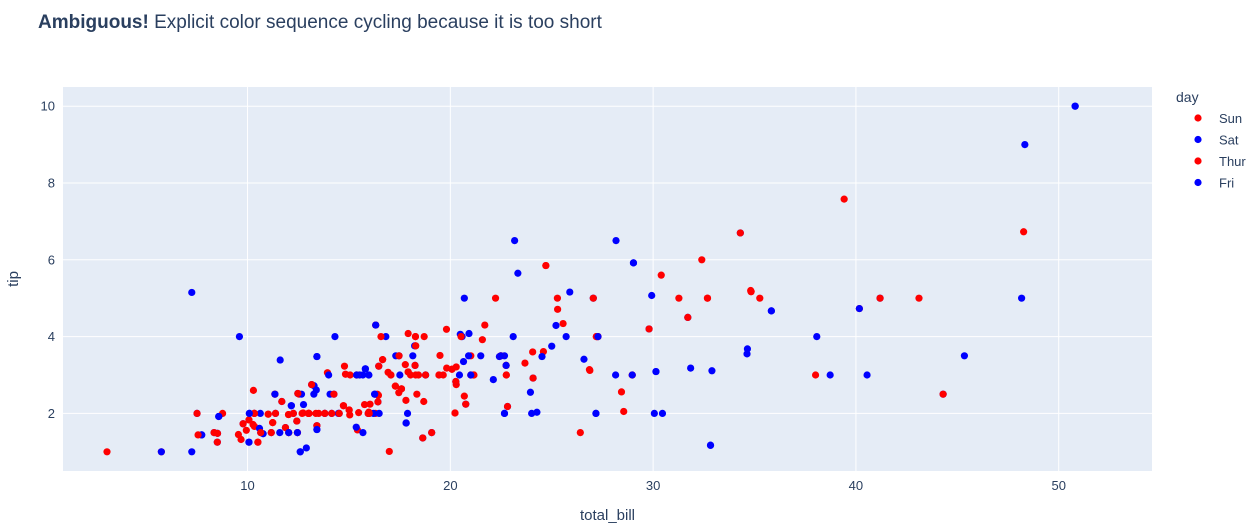 This screenshot has height=528, width=1252. What do you see at coordinates (1214, 183) in the screenshot?
I see `legend-item: Fri` at bounding box center [1214, 183].